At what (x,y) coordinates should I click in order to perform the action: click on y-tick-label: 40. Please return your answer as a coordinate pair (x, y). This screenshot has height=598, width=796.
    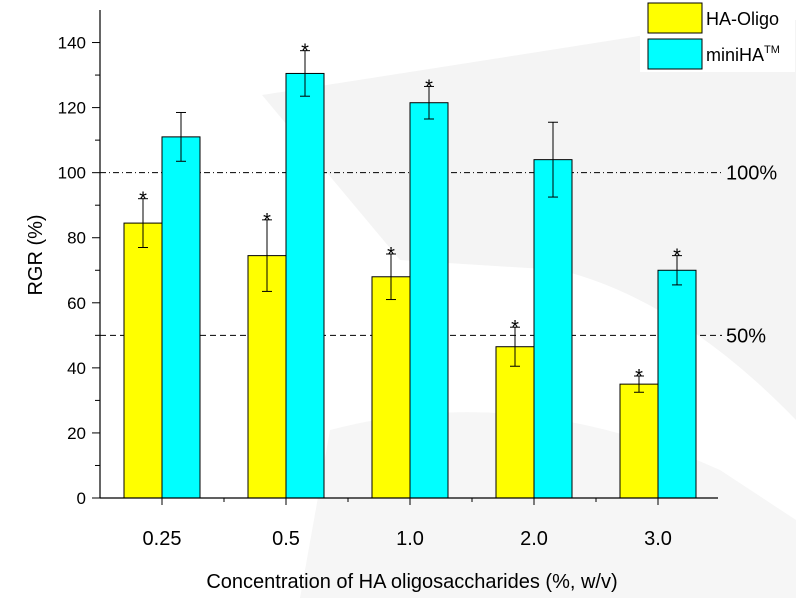
    Looking at the image, I should click on (76, 368).